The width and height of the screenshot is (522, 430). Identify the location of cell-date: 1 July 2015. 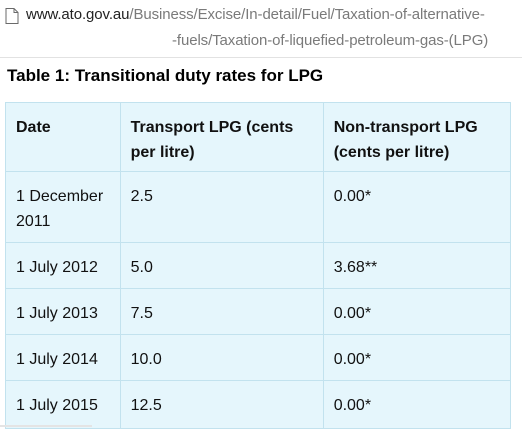
(63, 404).